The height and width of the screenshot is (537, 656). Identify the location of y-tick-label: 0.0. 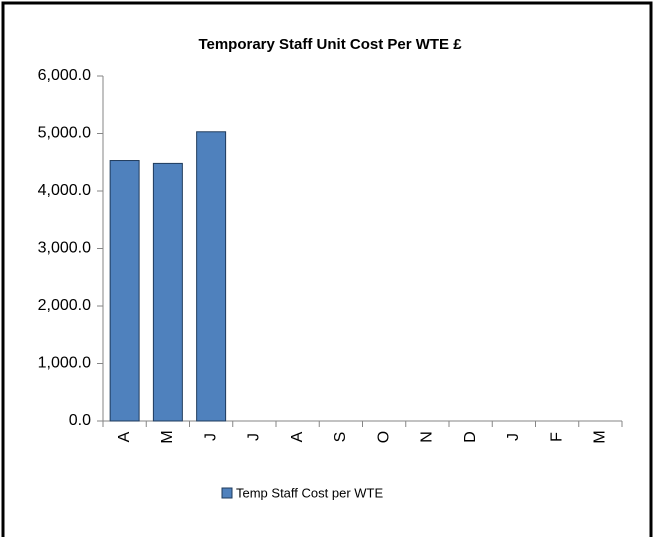
(80, 420).